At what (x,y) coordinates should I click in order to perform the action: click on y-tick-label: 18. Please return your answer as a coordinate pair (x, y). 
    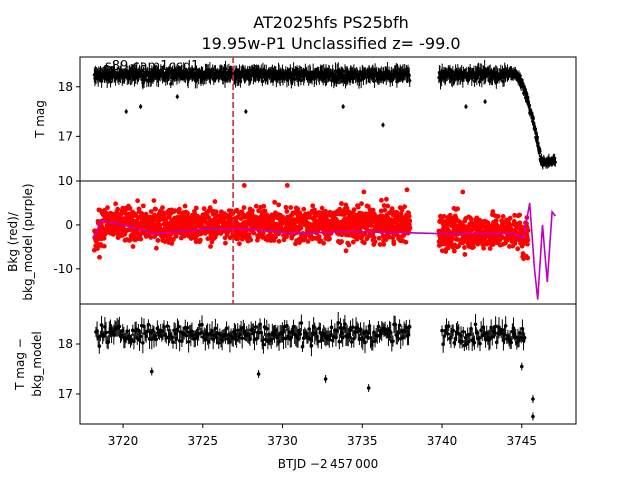
    Looking at the image, I should click on (65, 87).